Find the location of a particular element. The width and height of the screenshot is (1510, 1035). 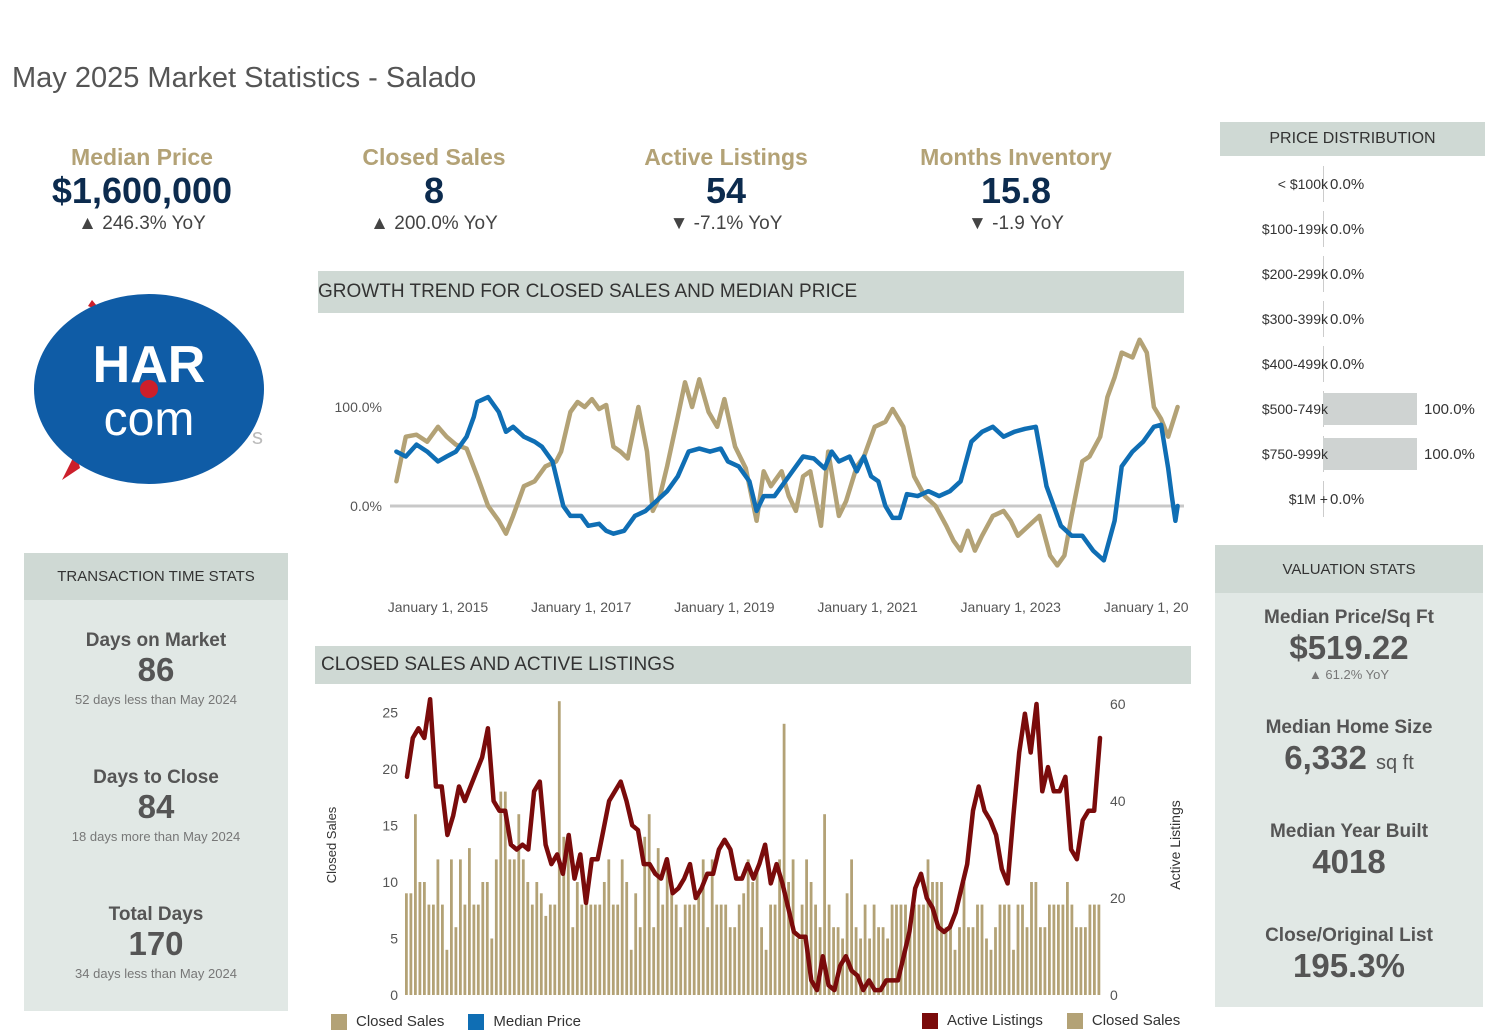

stat-value: 84 is located at coordinates (156, 806).